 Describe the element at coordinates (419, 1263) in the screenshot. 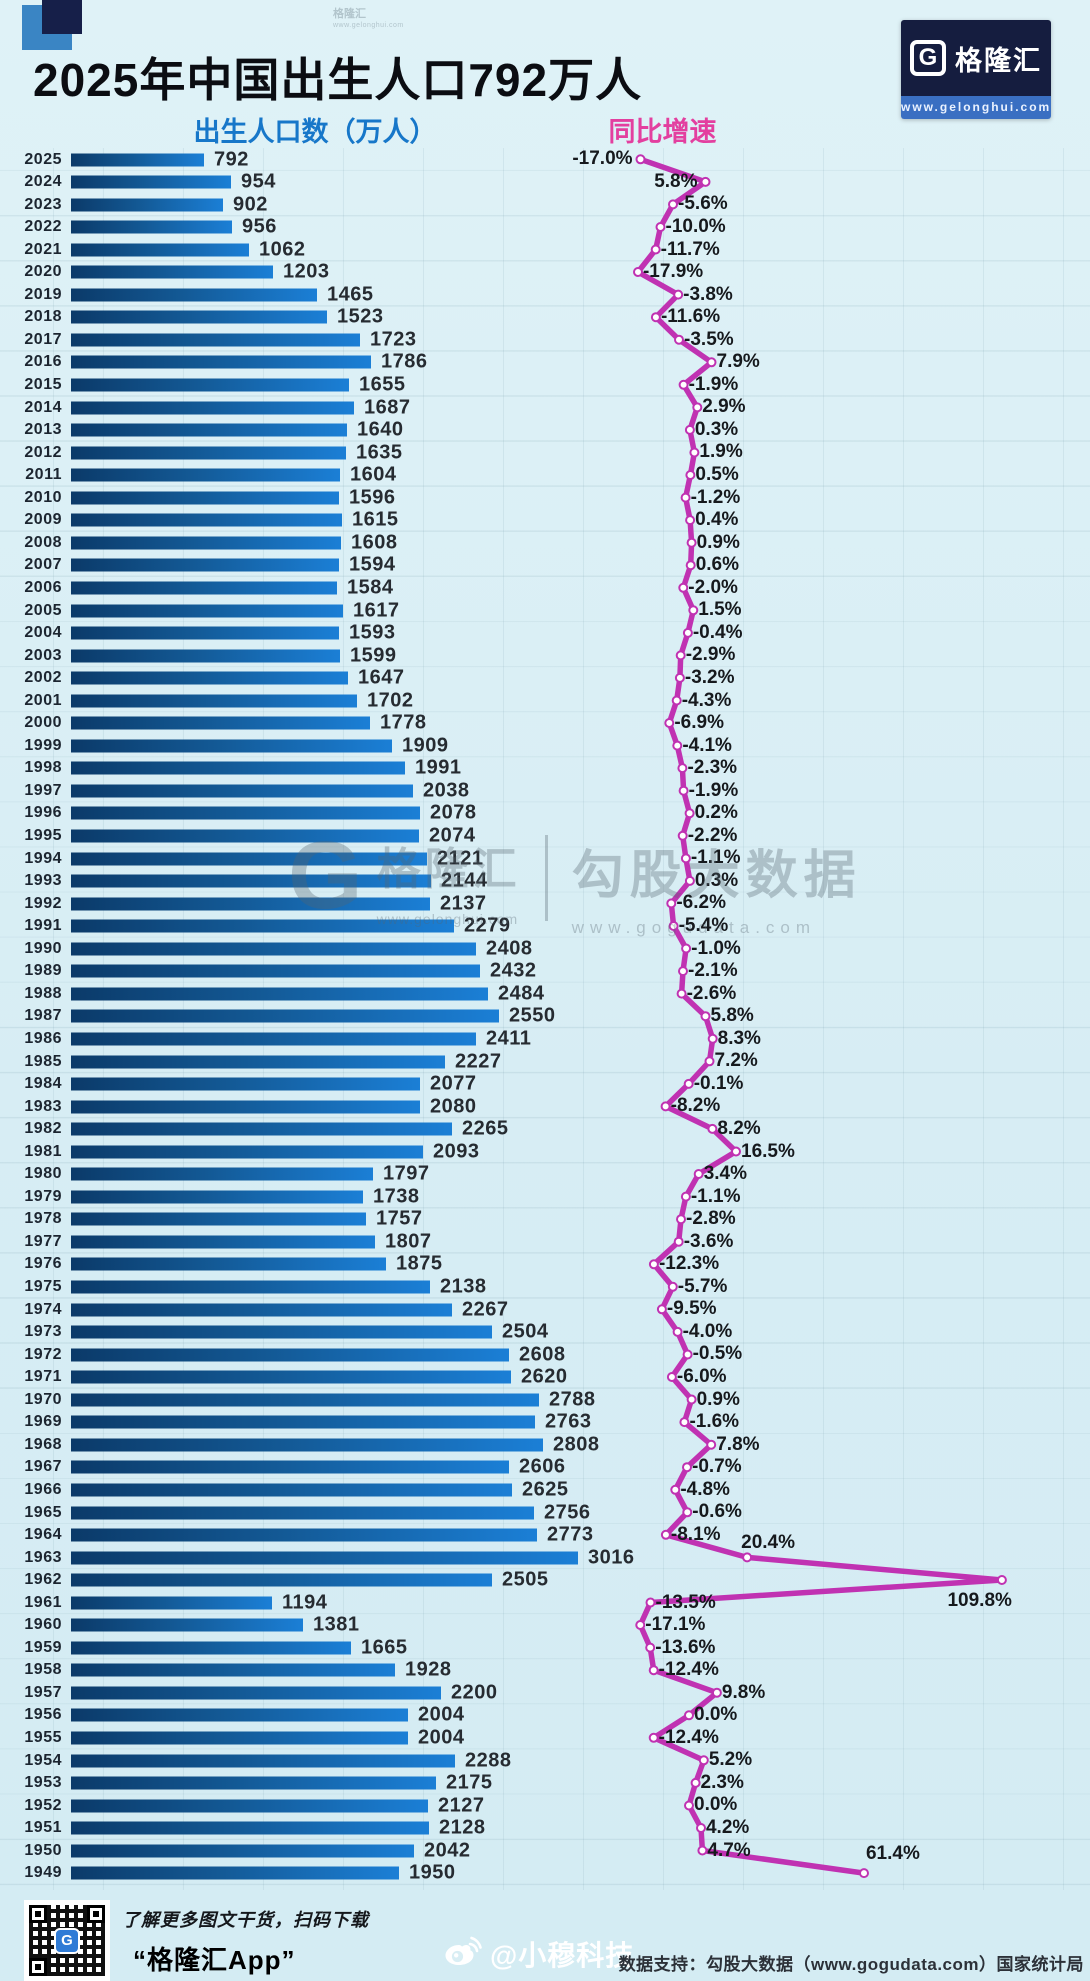

I see `birth-value: 1875` at that location.